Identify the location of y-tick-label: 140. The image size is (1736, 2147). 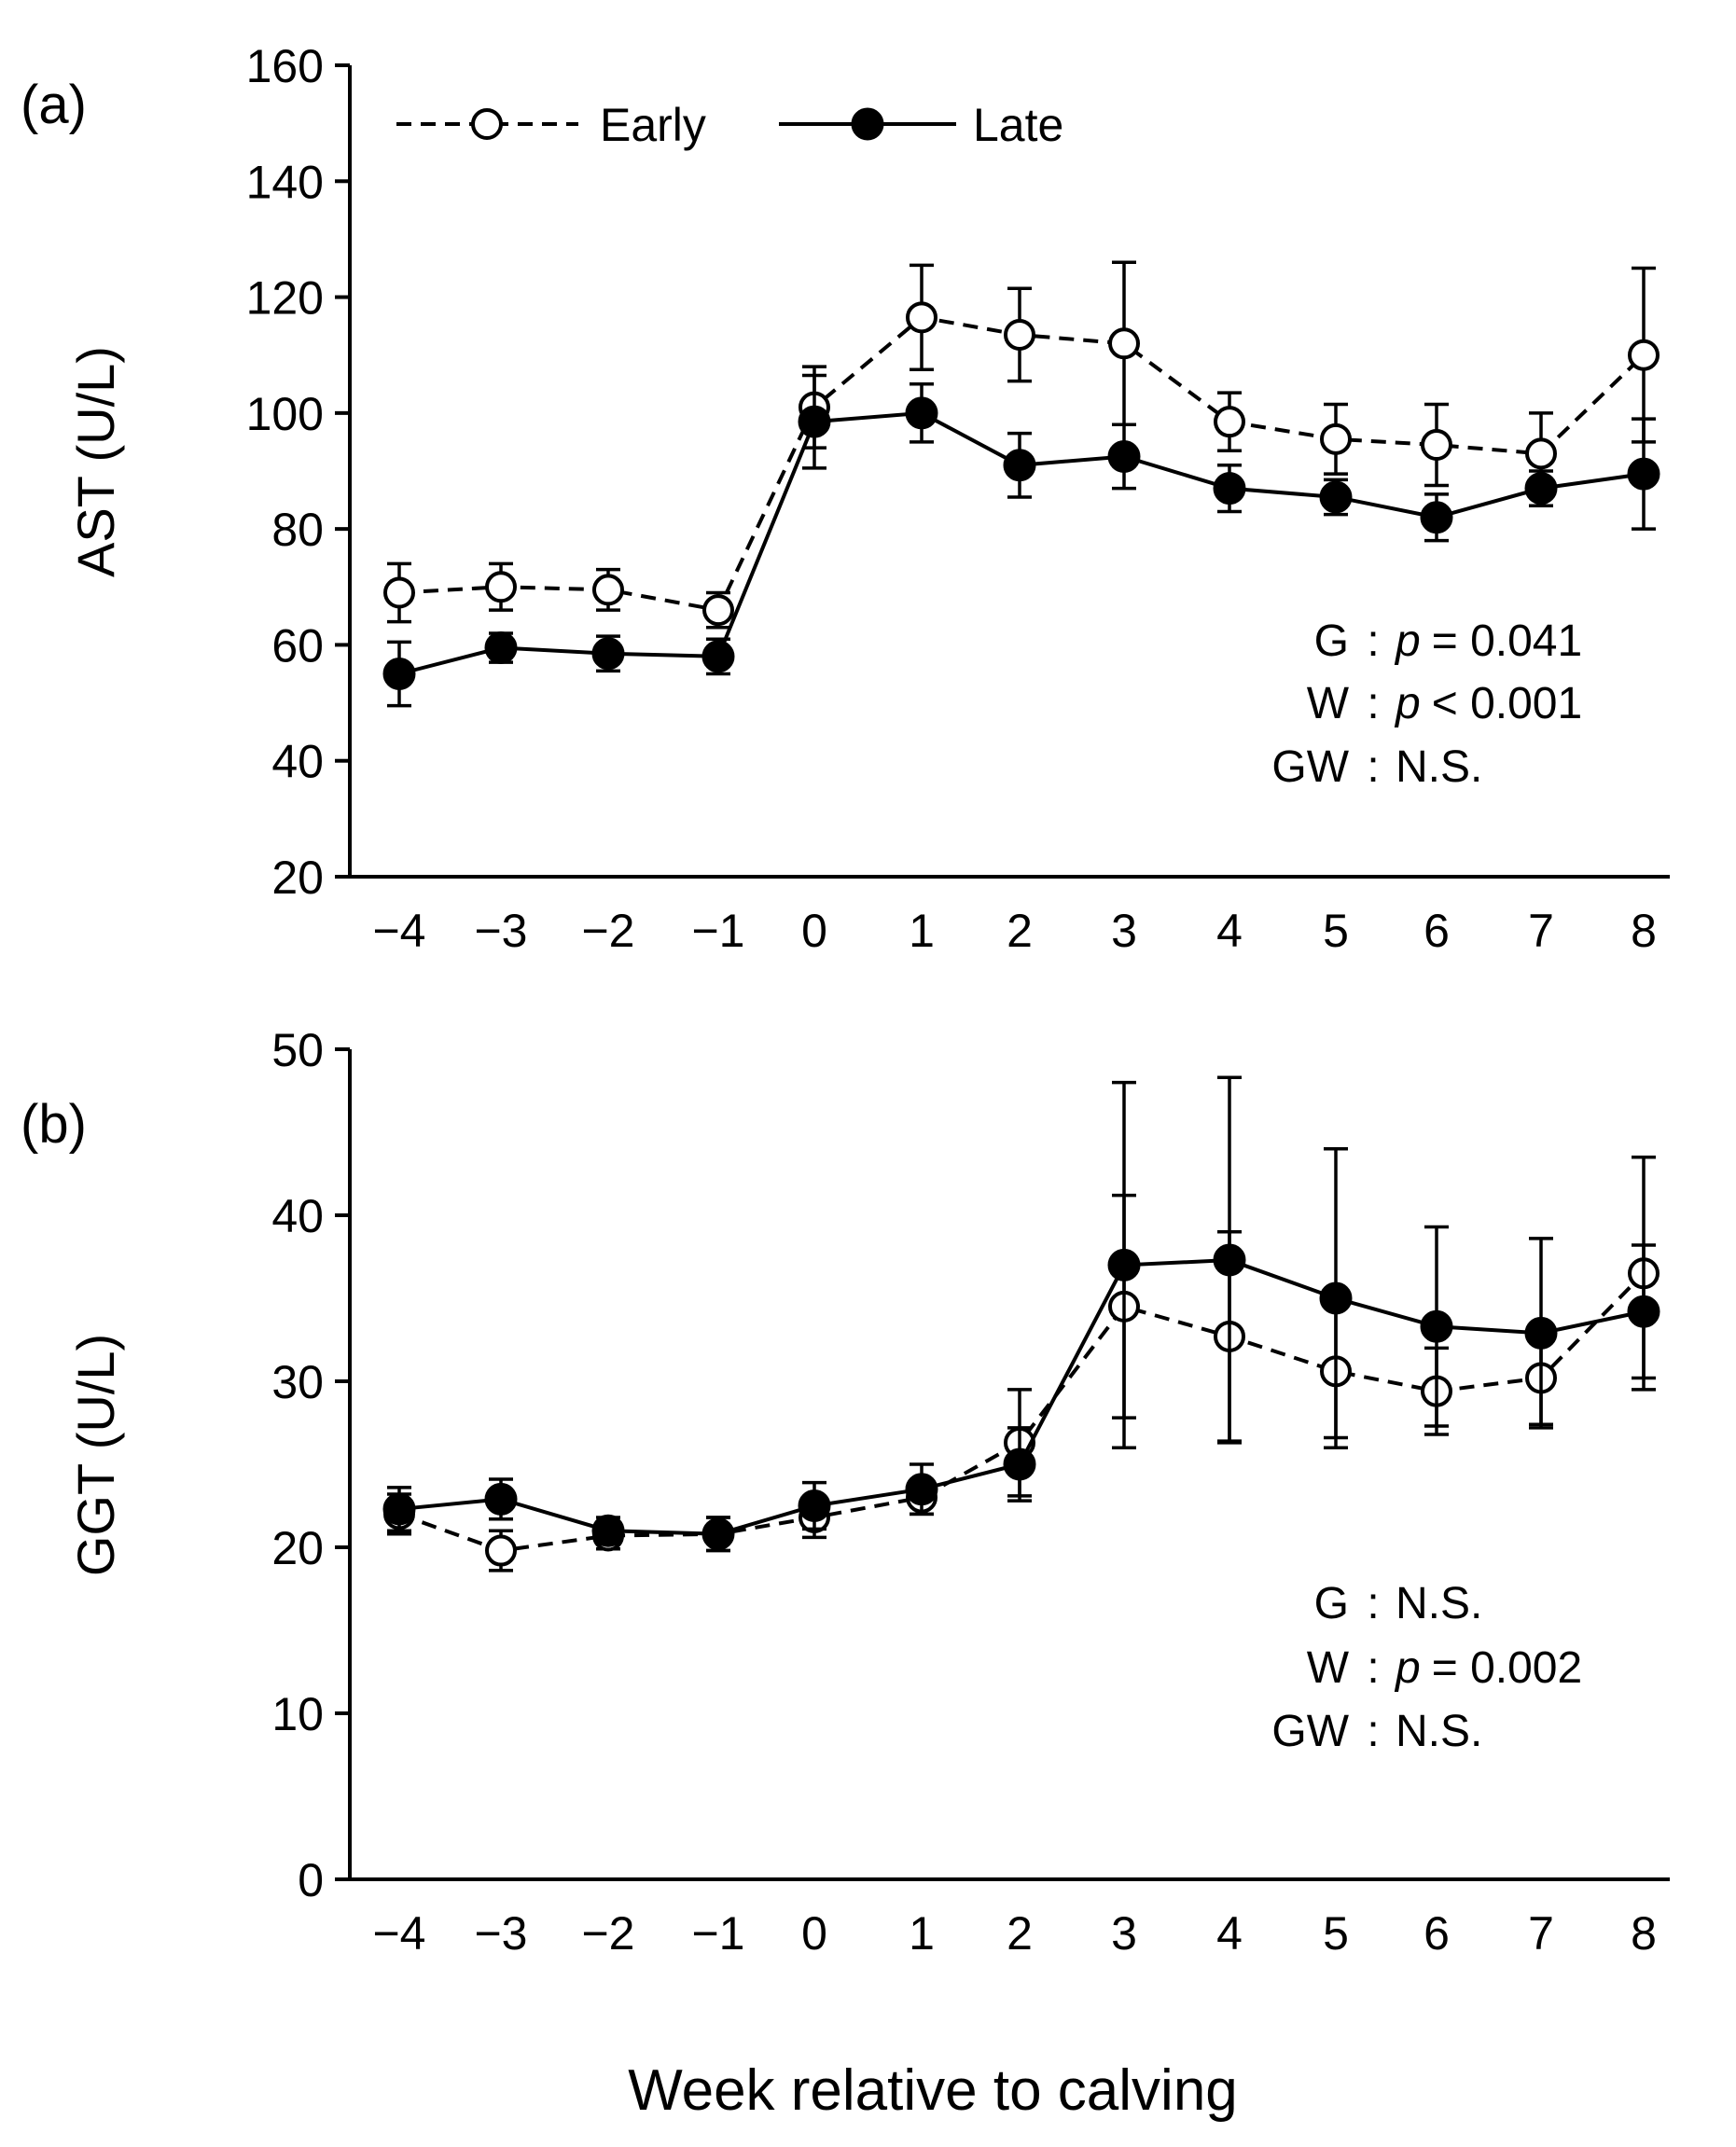
(285, 182).